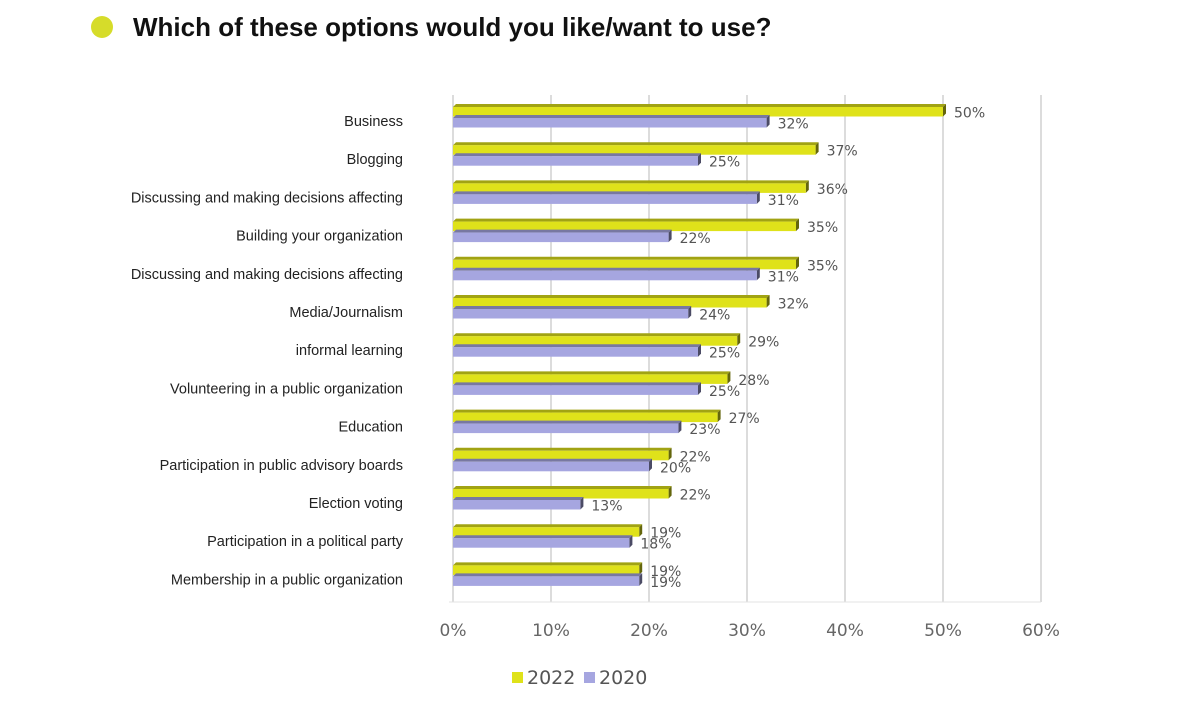 This screenshot has width=1200, height=715. I want to click on data-label: 37%, so click(842, 152).